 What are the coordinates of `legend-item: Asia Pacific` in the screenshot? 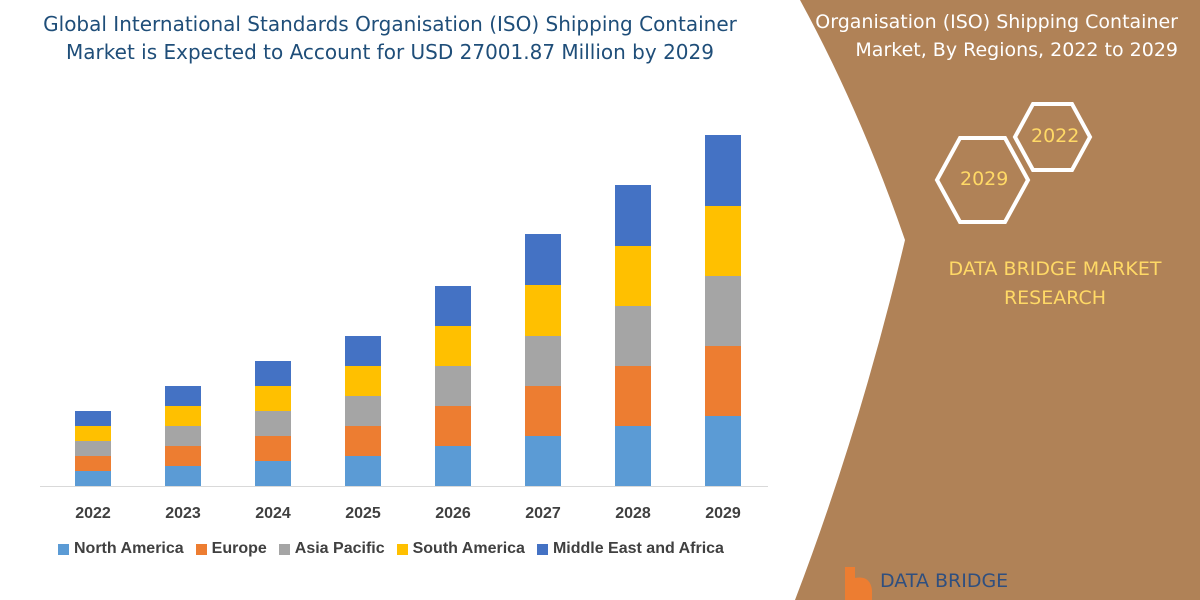 It's located at (331, 549).